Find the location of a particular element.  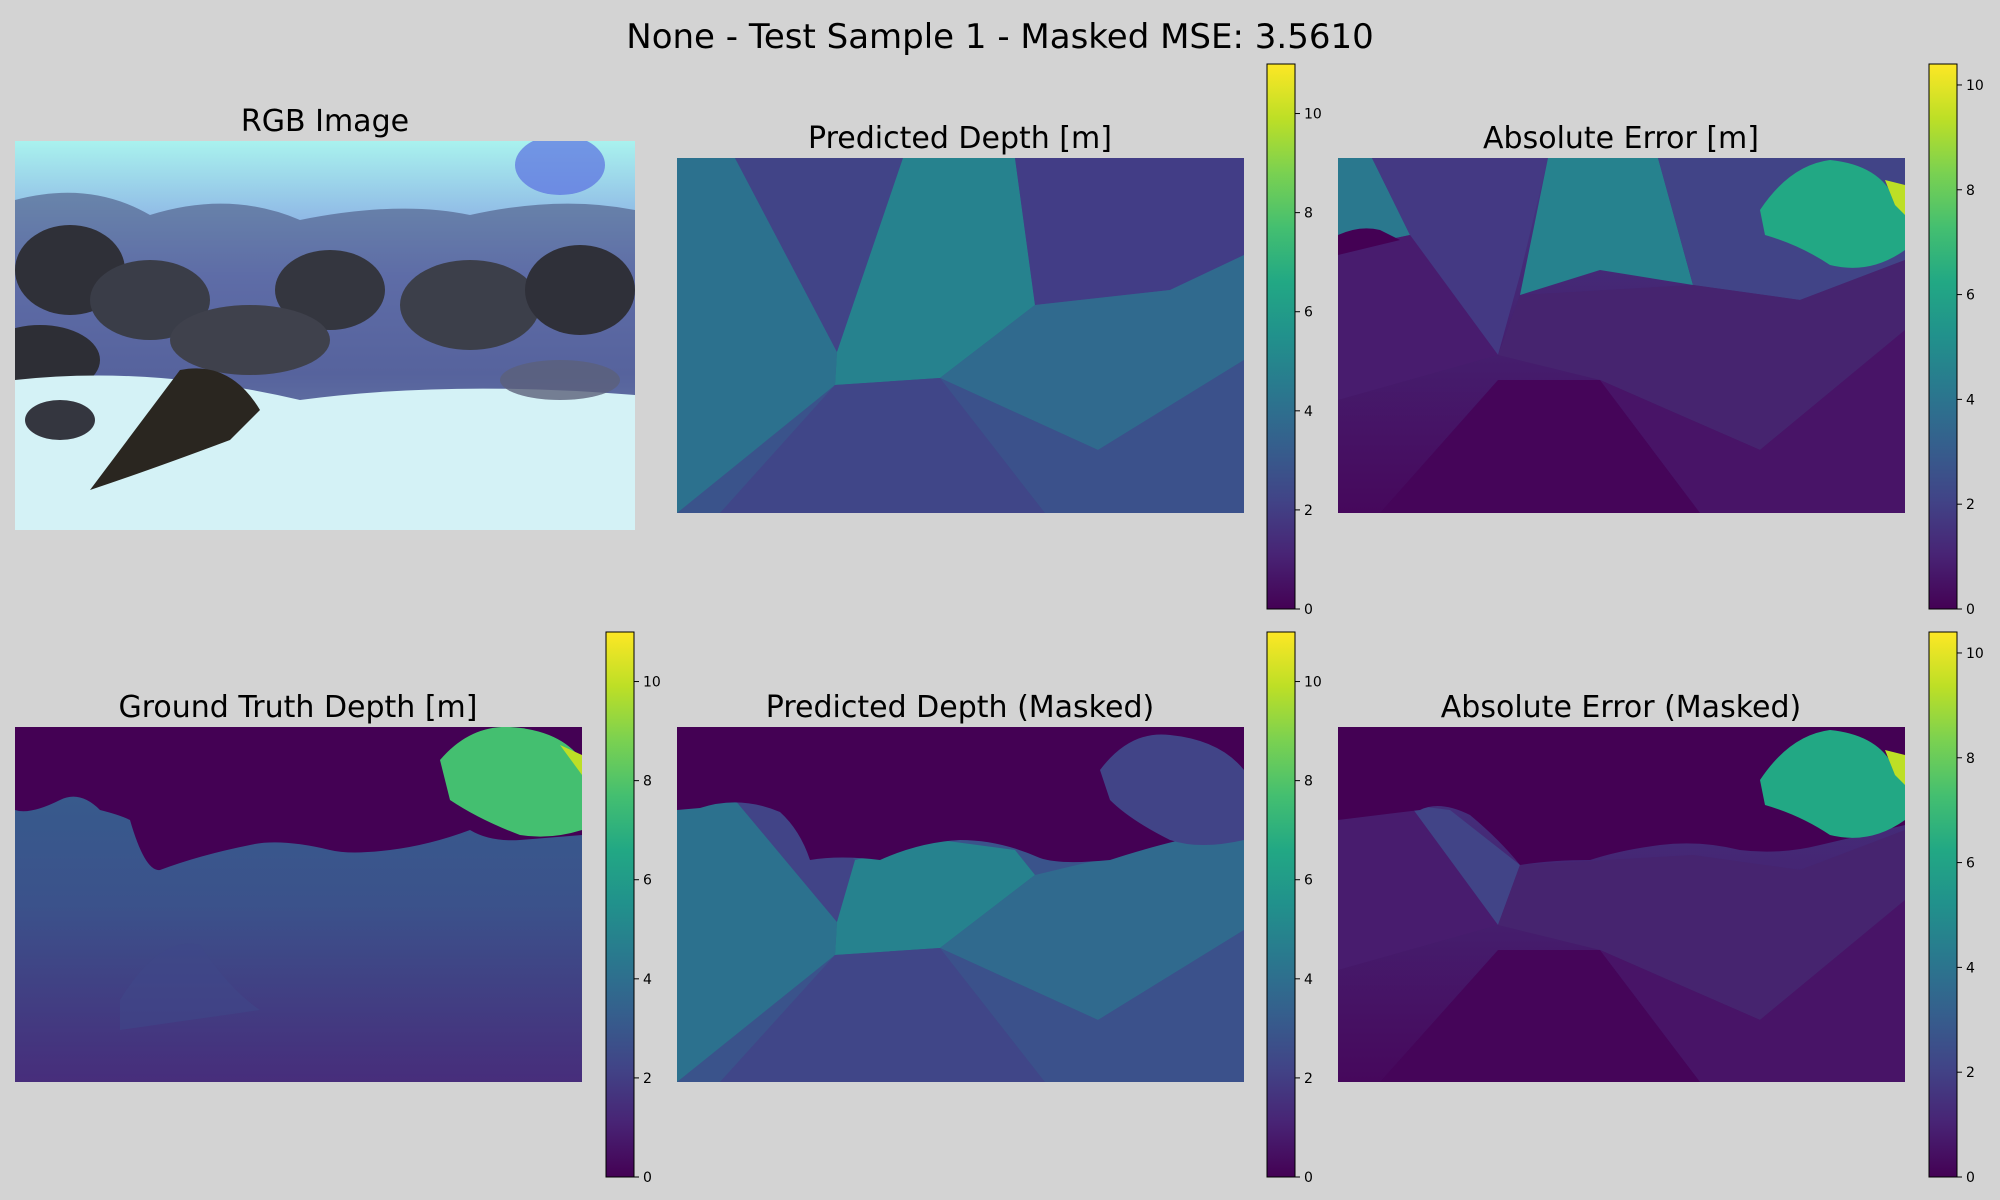

heatmap-predicted-depth is located at coordinates (960, 335).